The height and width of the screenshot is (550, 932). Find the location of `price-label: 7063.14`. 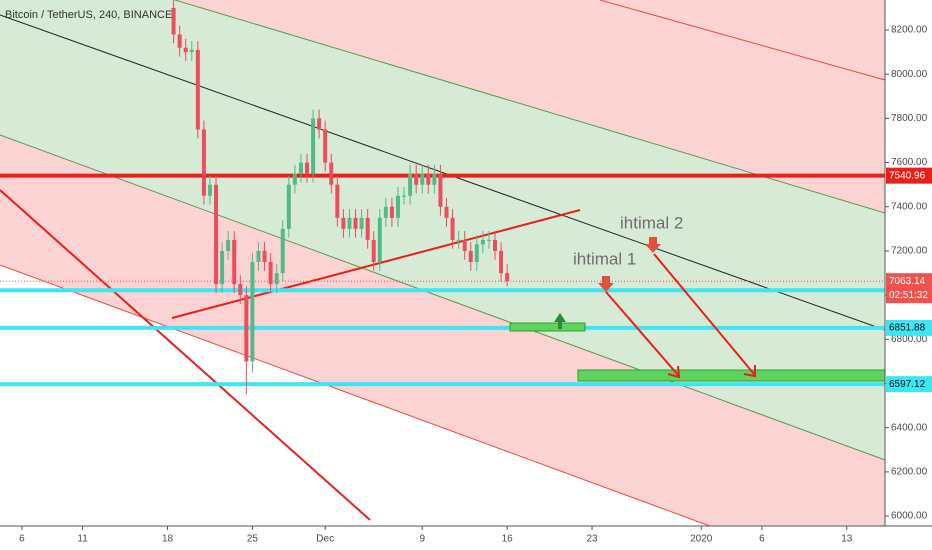

price-label: 7063.14 is located at coordinates (907, 281).